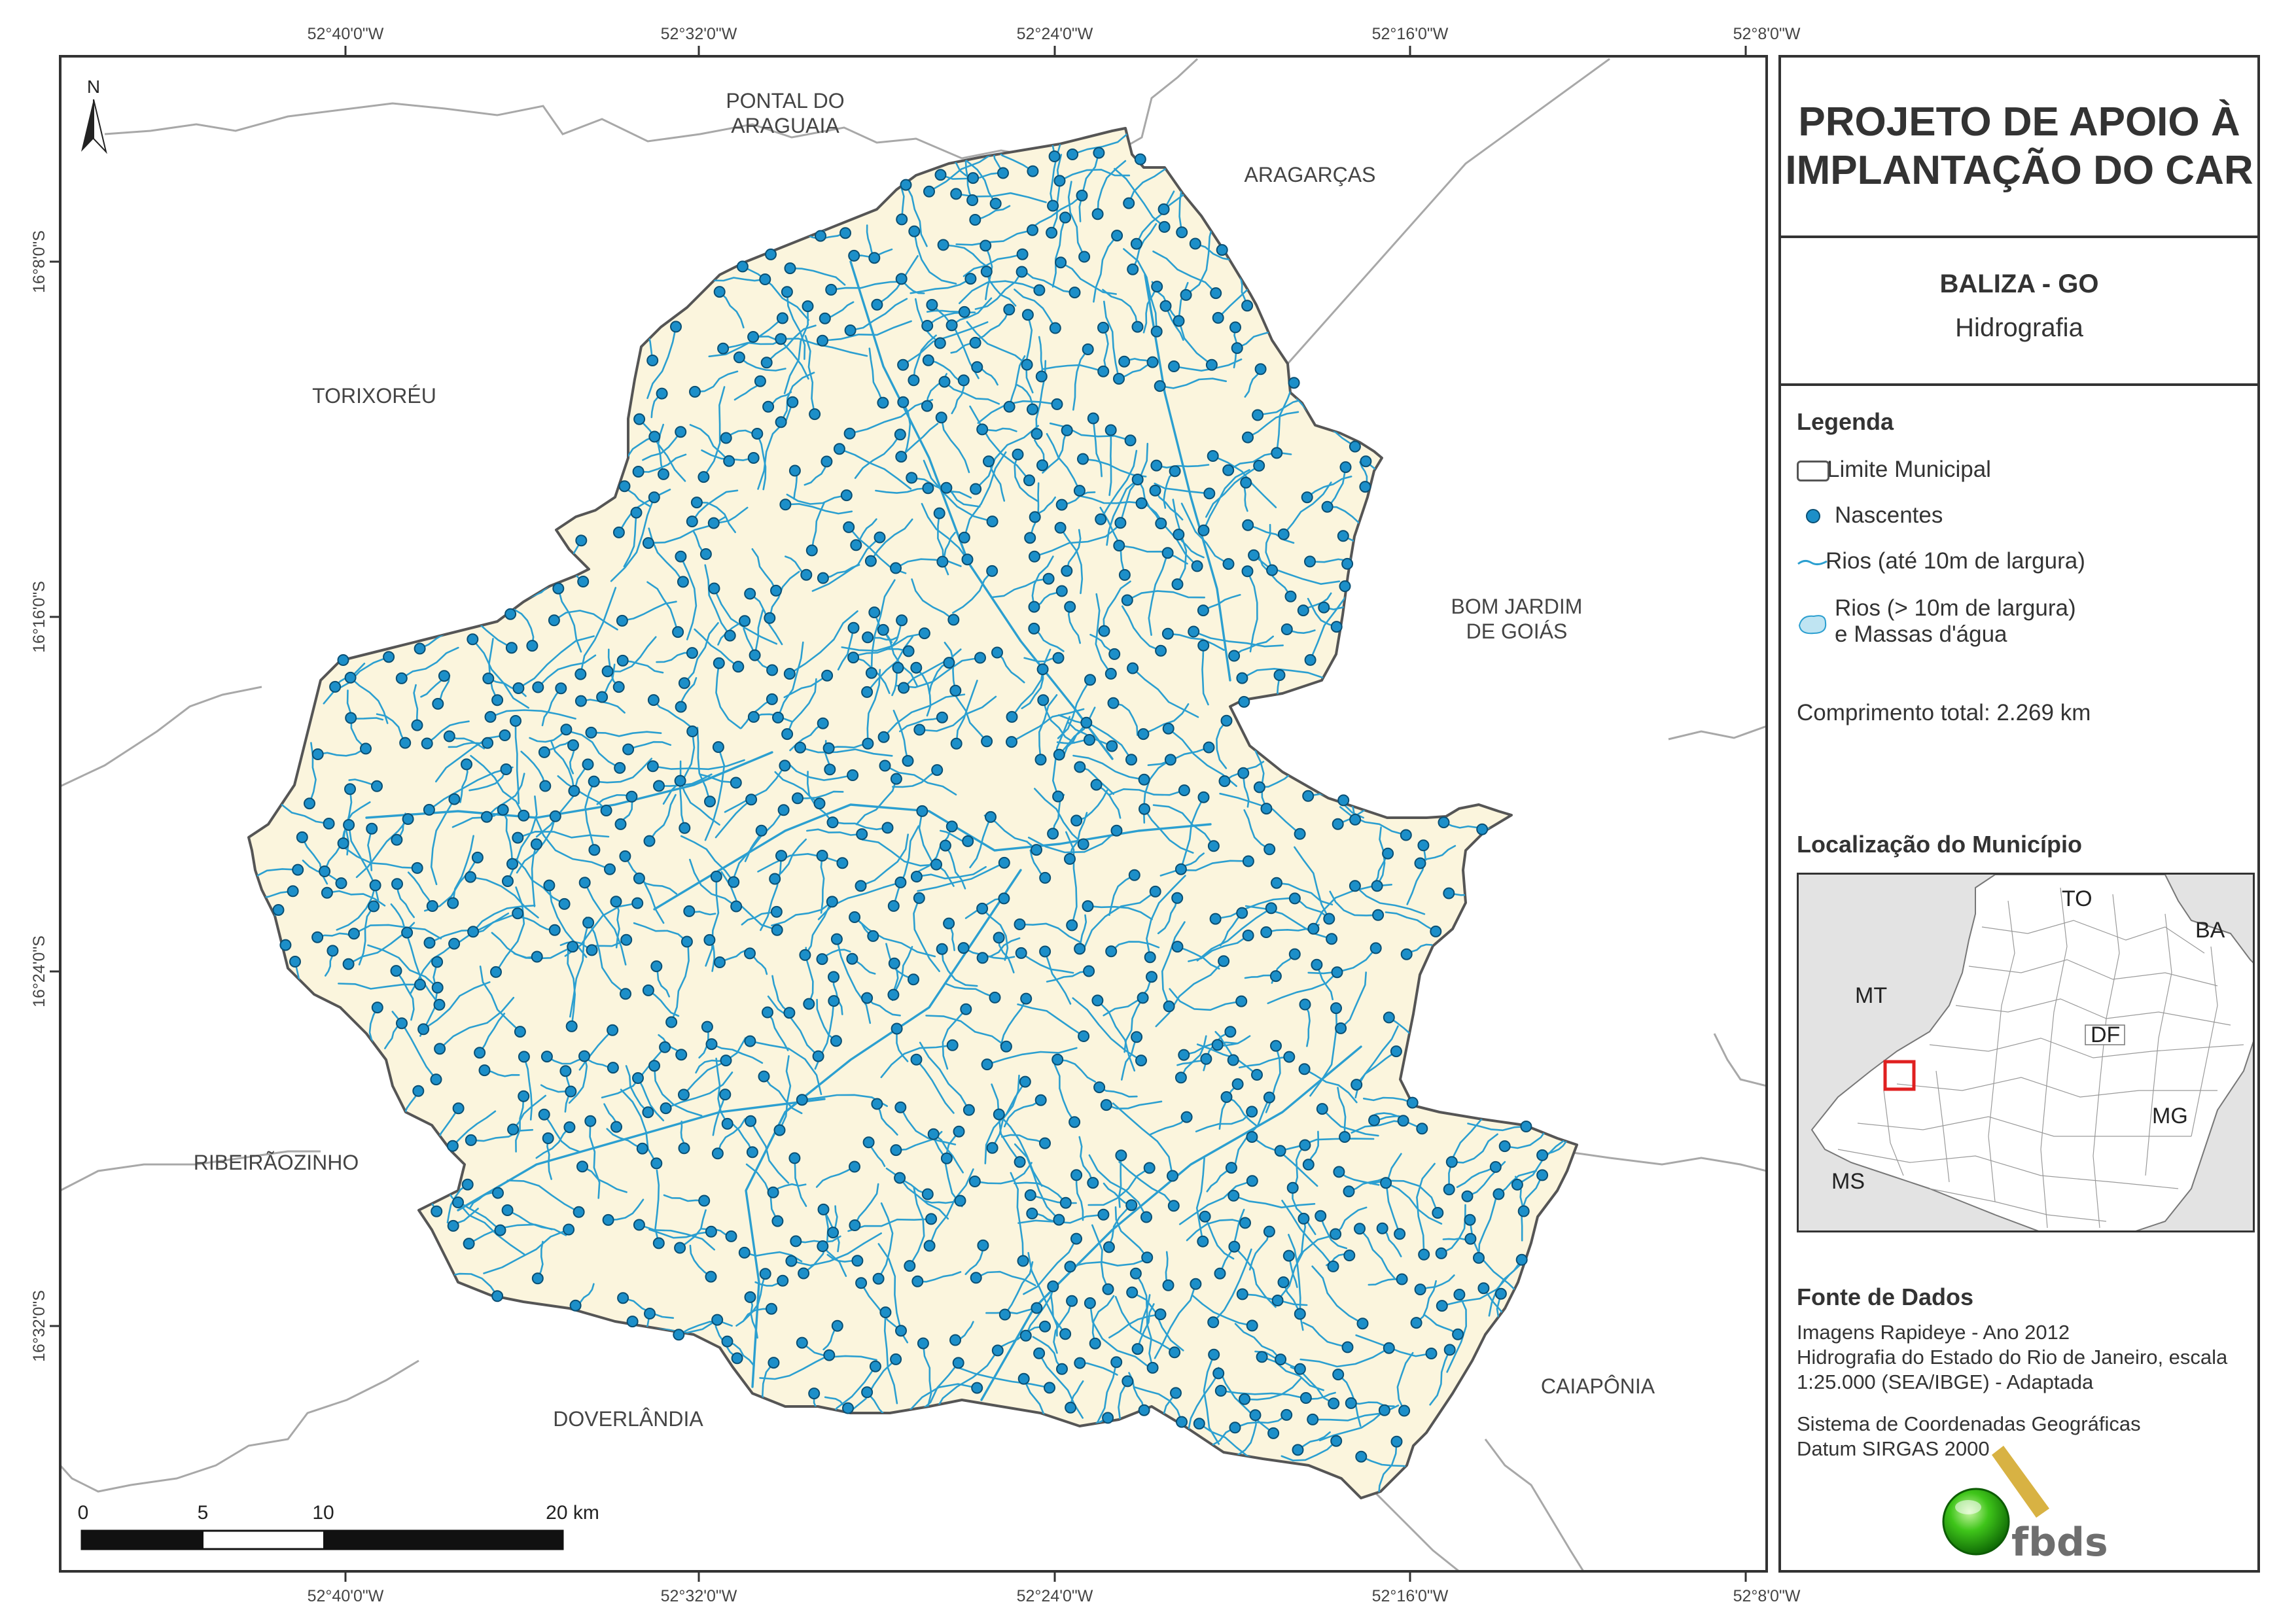  What do you see at coordinates (93, 87) in the screenshot?
I see `north-label: N` at bounding box center [93, 87].